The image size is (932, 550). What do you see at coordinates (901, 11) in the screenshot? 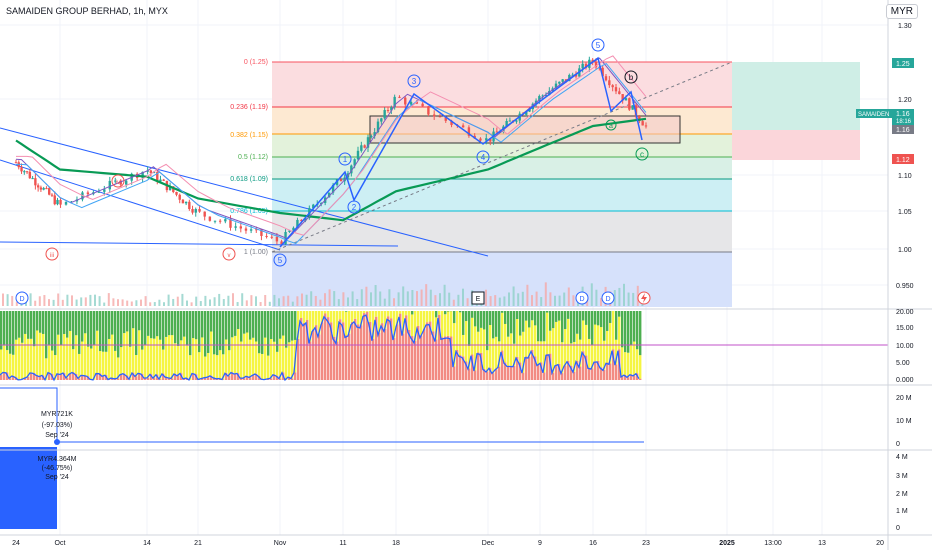
I see `currency-button: MYR` at bounding box center [901, 11].